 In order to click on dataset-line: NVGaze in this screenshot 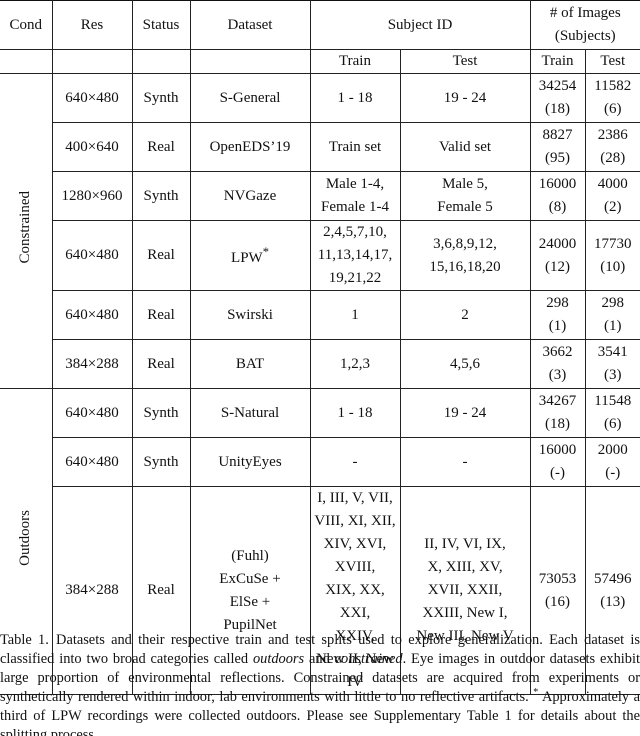, I will do `click(250, 196)`.